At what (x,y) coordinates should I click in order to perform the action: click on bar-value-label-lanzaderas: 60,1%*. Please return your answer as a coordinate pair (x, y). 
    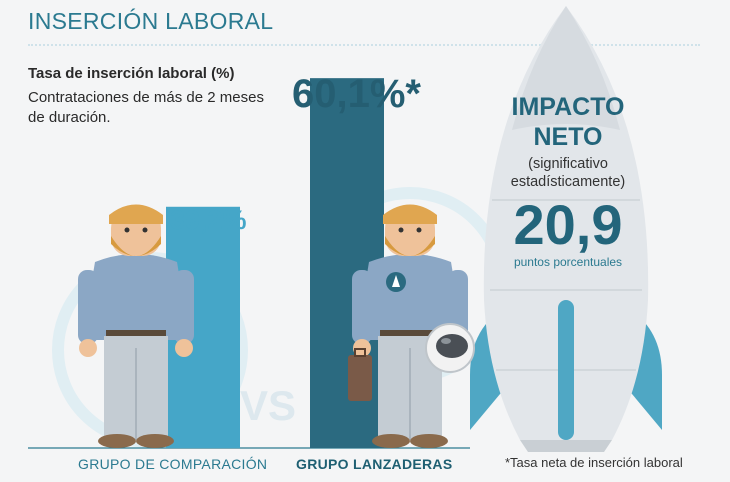
    Looking at the image, I should click on (356, 94).